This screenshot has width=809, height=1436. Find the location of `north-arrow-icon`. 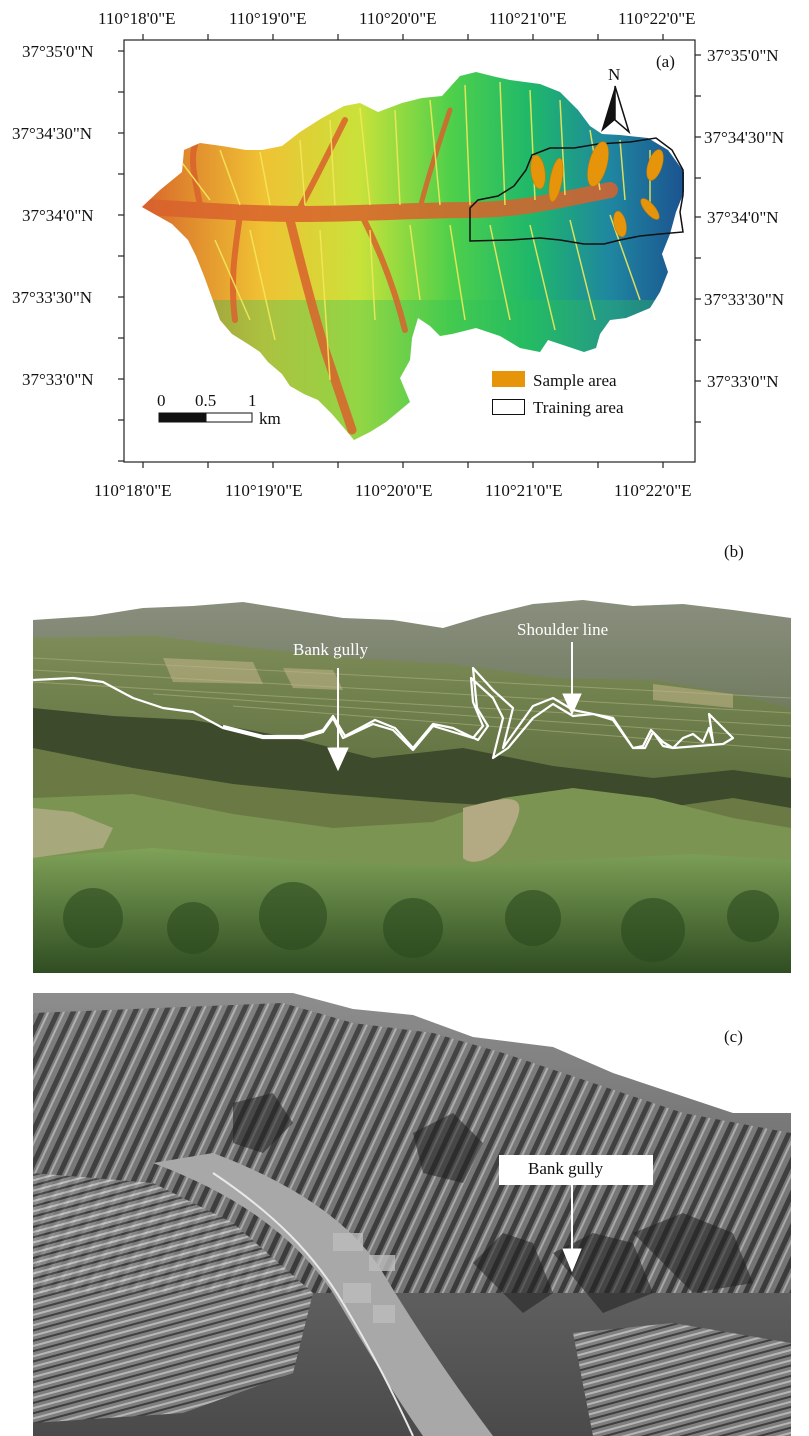

north-arrow-icon is located at coordinates (616, 110).